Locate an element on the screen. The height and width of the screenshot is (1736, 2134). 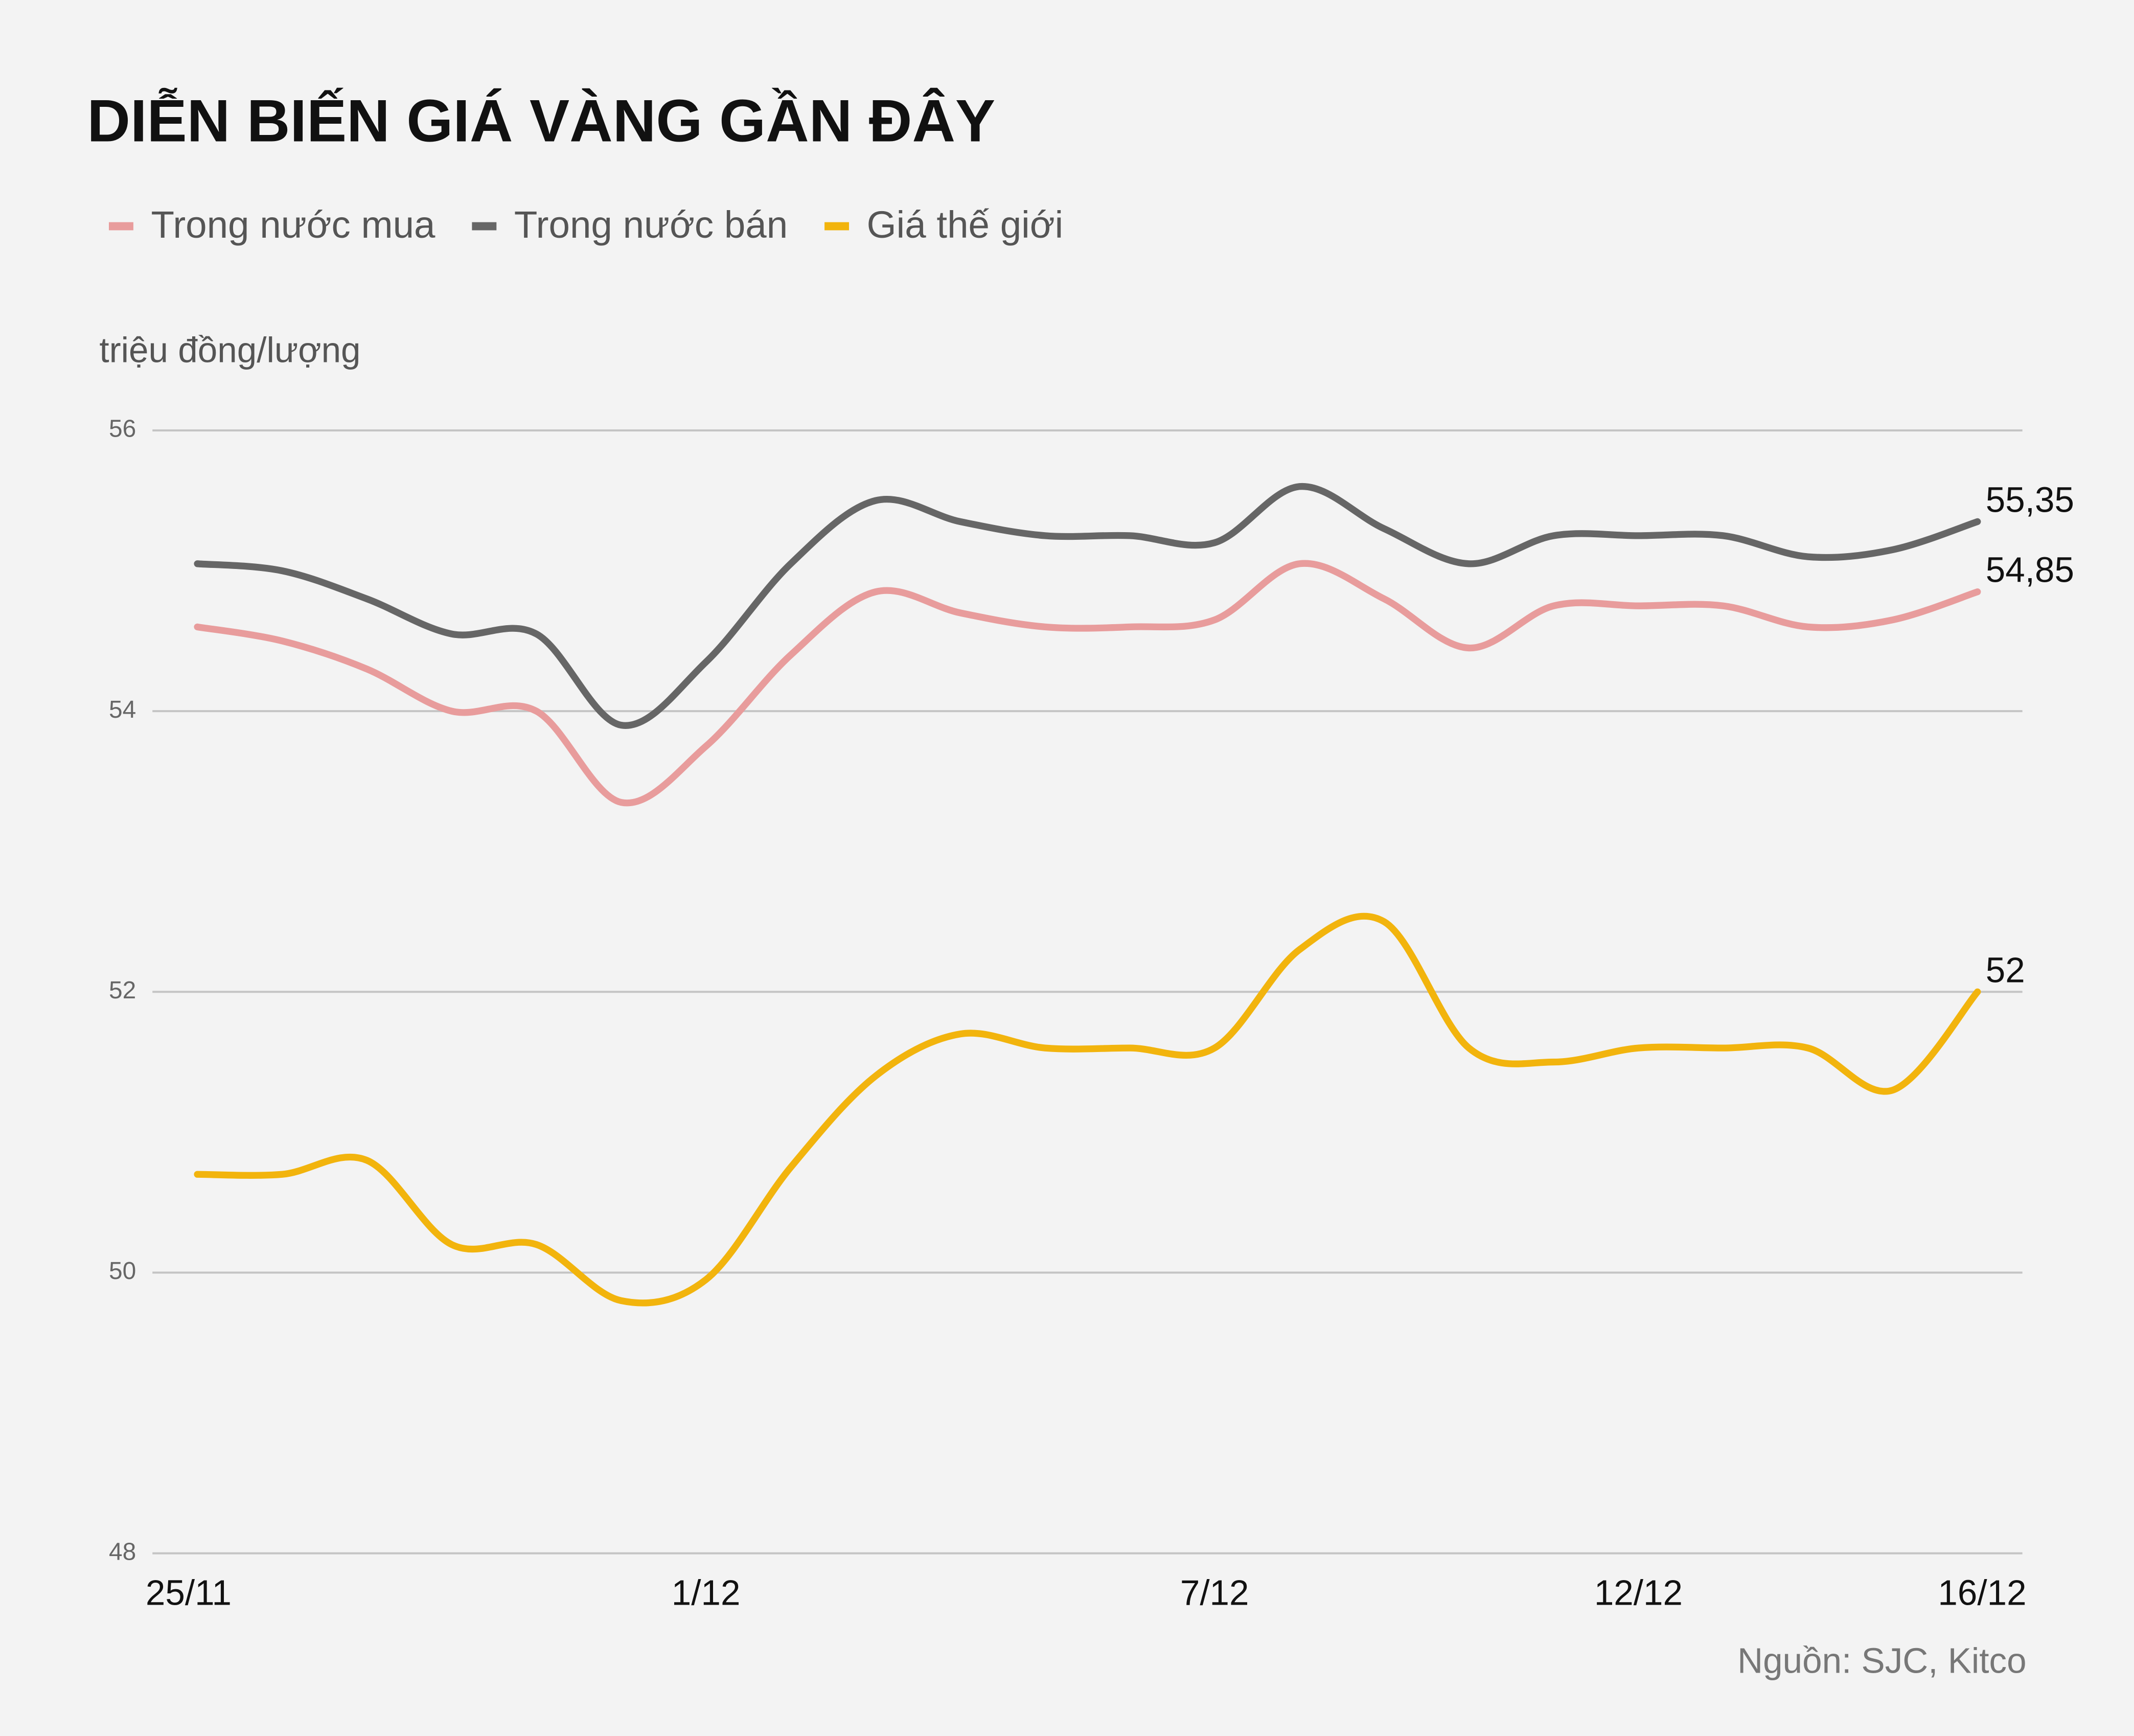
x-tick-label: 7/12 is located at coordinates (1215, 1592).